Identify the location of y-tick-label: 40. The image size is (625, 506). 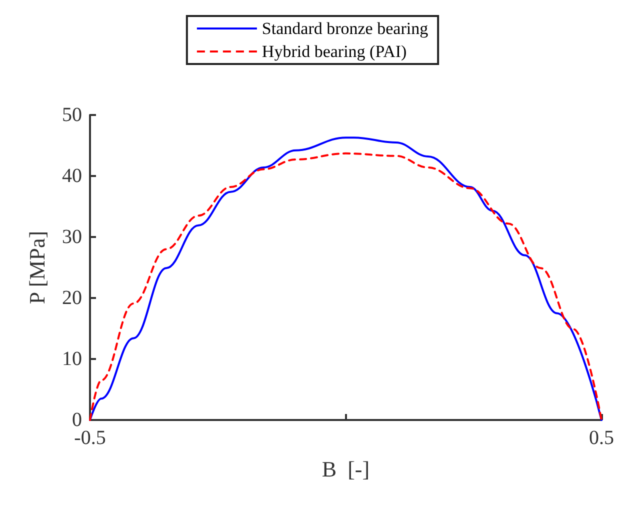
(72, 176).